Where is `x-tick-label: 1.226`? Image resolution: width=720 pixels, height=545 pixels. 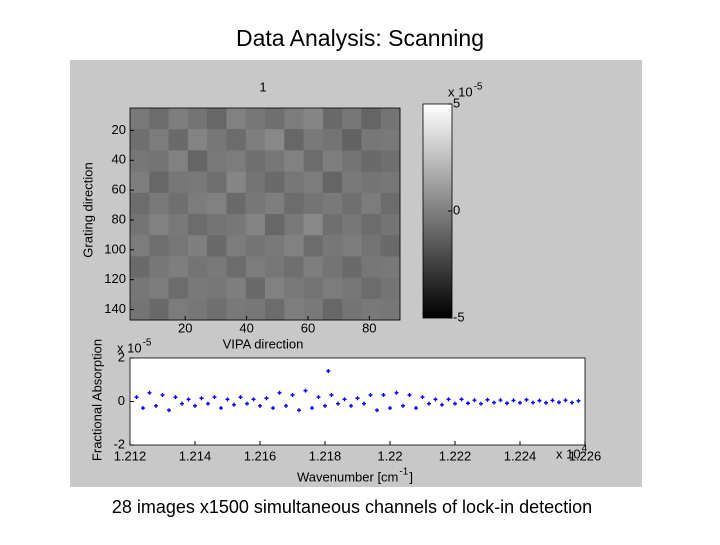
x-tick-label: 1.226 is located at coordinates (585, 455).